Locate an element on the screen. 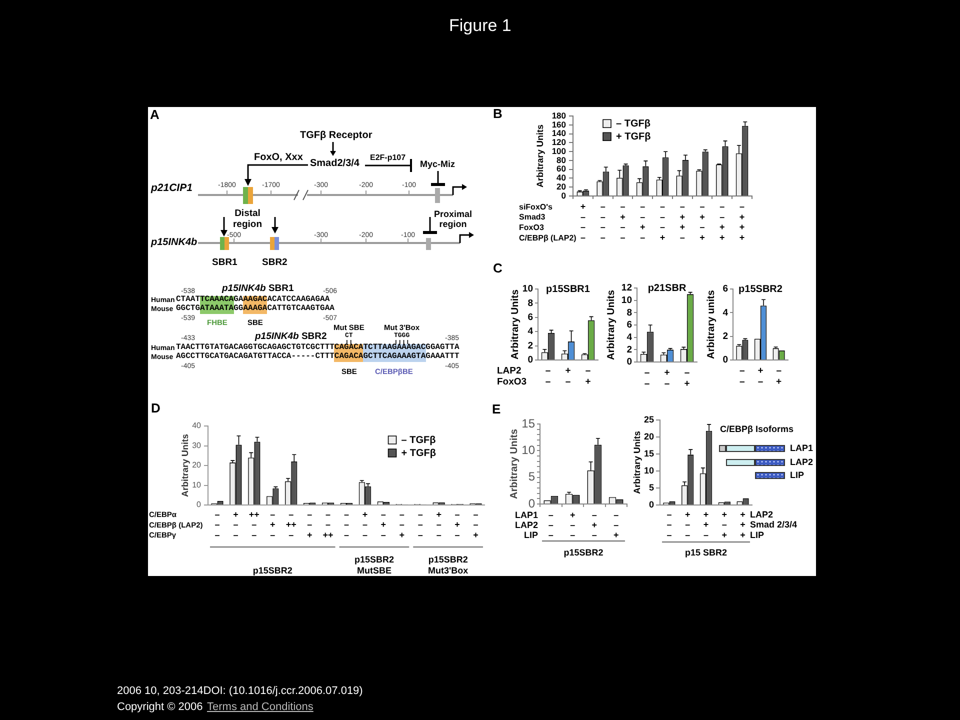 This screenshot has height=720, width=960. x-tick-label: – – – + is located at coordinates (663, 222).